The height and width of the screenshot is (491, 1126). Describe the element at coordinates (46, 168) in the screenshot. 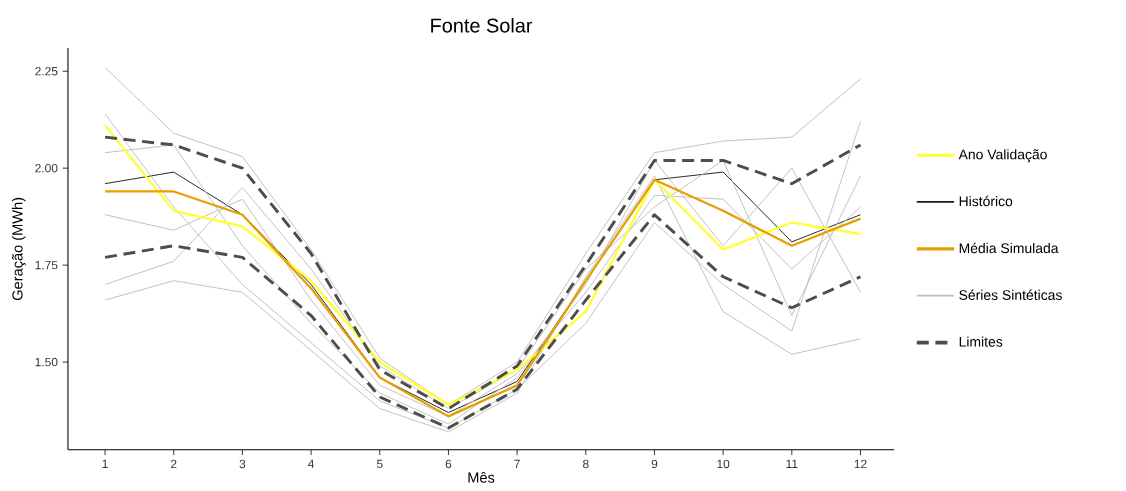

I see `y-tick-label: 2.00` at that location.